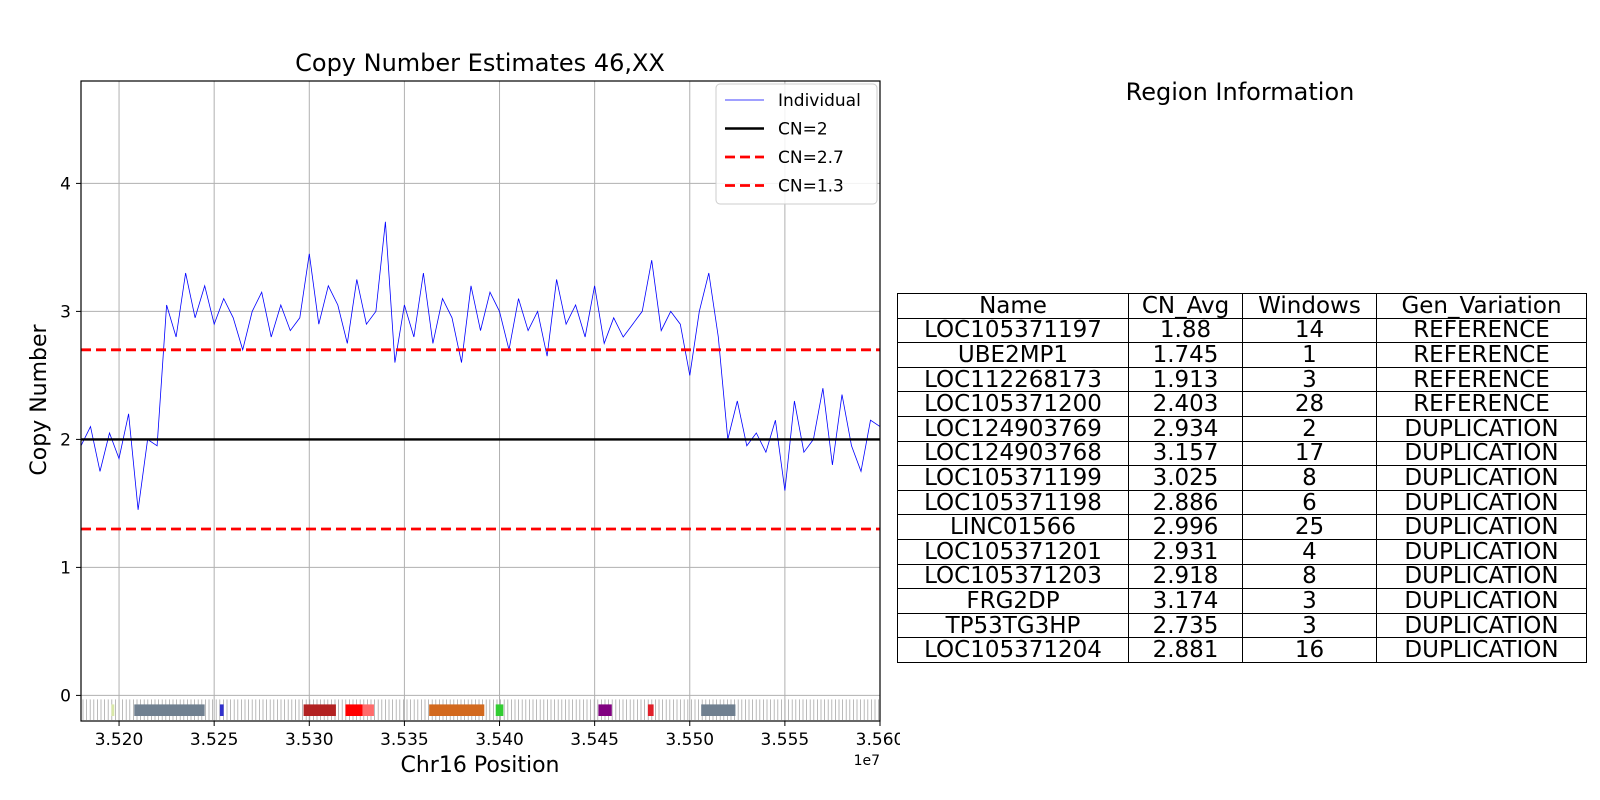 This screenshot has height=800, width=1600. I want to click on table-row: LOC124903768 3.157 17 DUPLICATION, so click(1242, 453).